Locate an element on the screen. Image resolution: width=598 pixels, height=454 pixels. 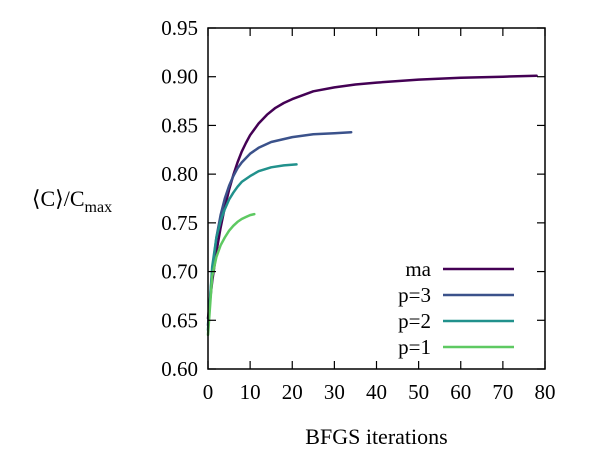
x-tick-label: 20 is located at coordinates (292, 392).